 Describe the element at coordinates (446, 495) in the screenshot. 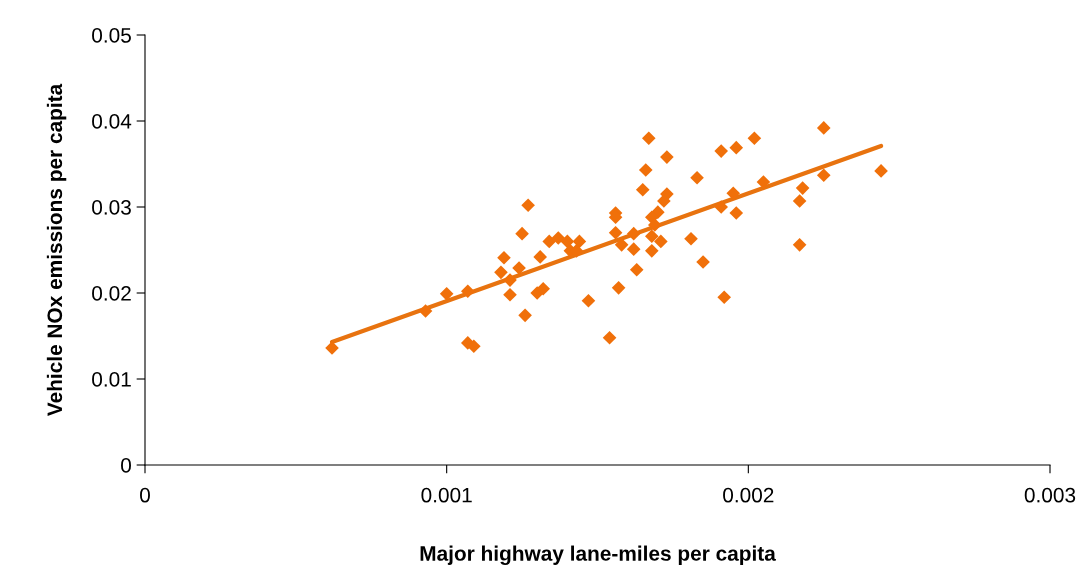

I see `x-tick-label: 0.001` at that location.